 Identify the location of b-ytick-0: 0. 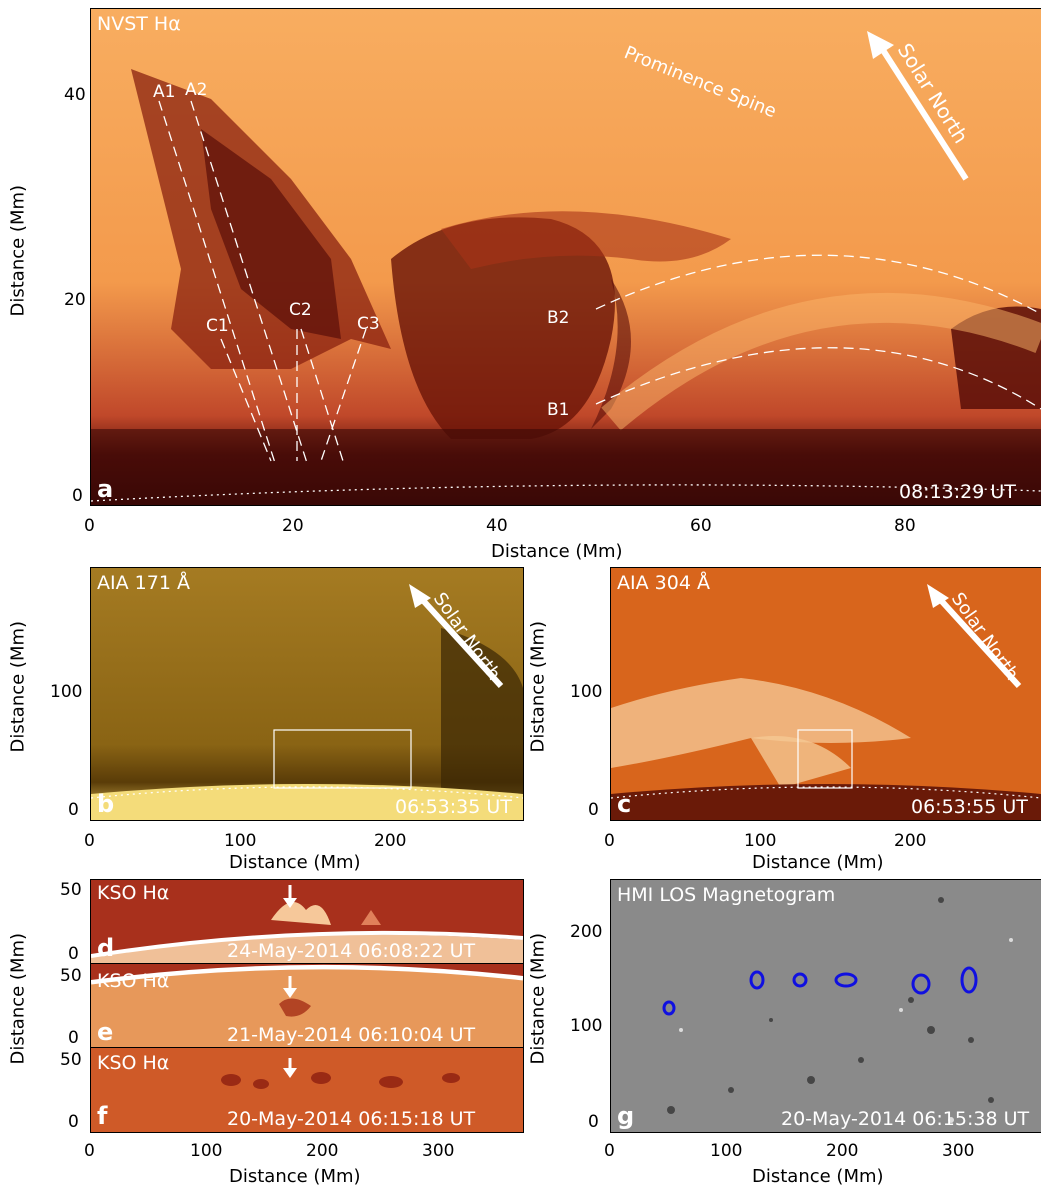
(73, 810).